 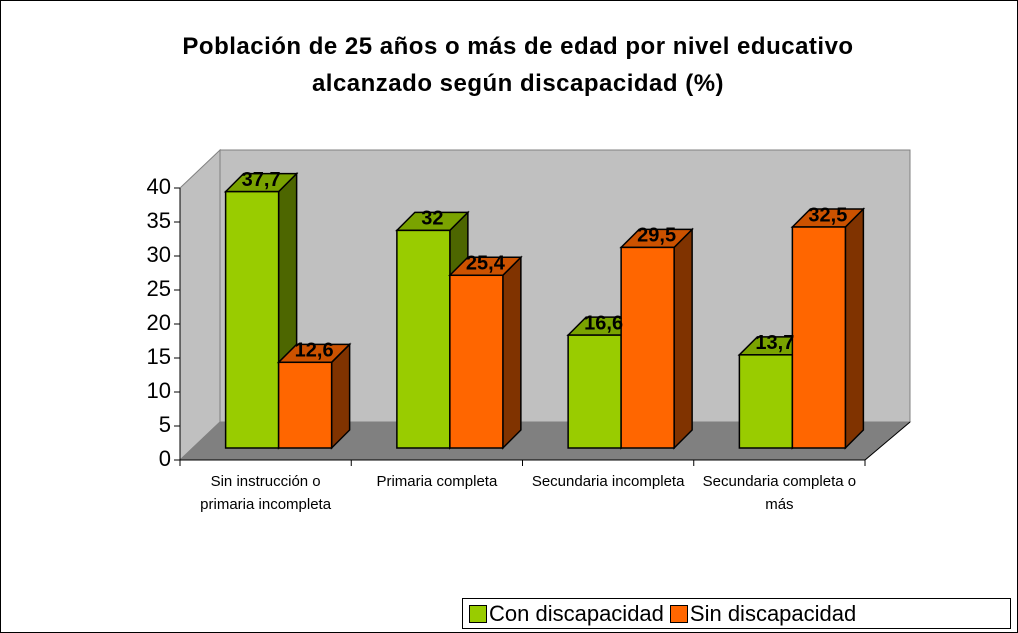 I want to click on data-label: 37,7, so click(x=261, y=180).